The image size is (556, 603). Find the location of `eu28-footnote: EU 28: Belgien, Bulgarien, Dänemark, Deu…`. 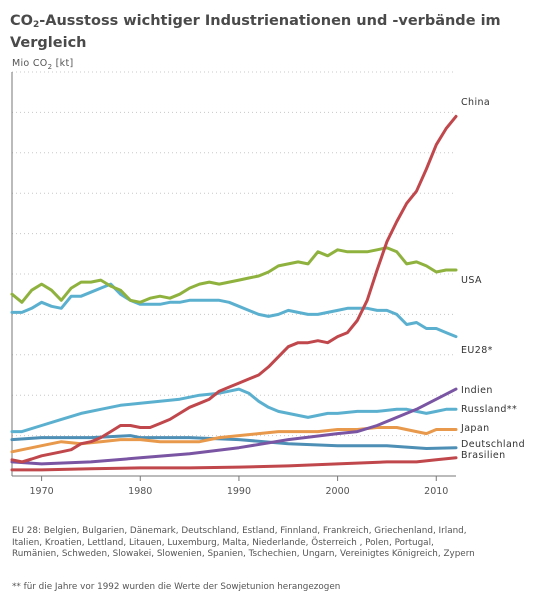

eu28-footnote: EU 28: Belgien, Bulgarien, Dänemark, Deu… is located at coordinates (243, 542).